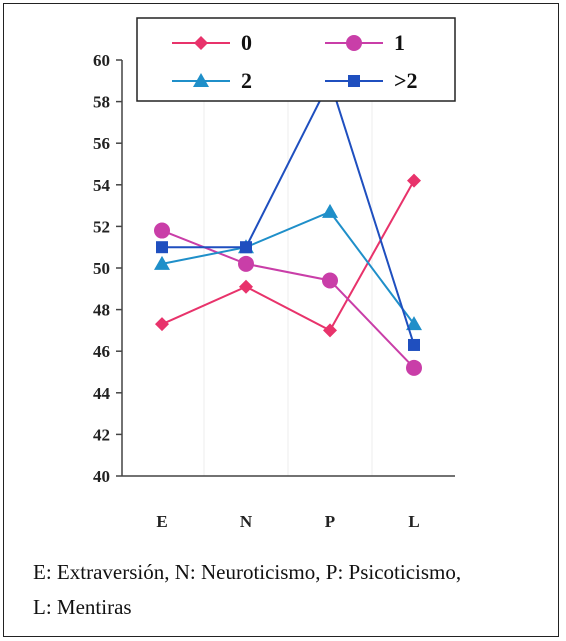 The image size is (566, 641). I want to click on legend-entry: 2, so click(212, 80).